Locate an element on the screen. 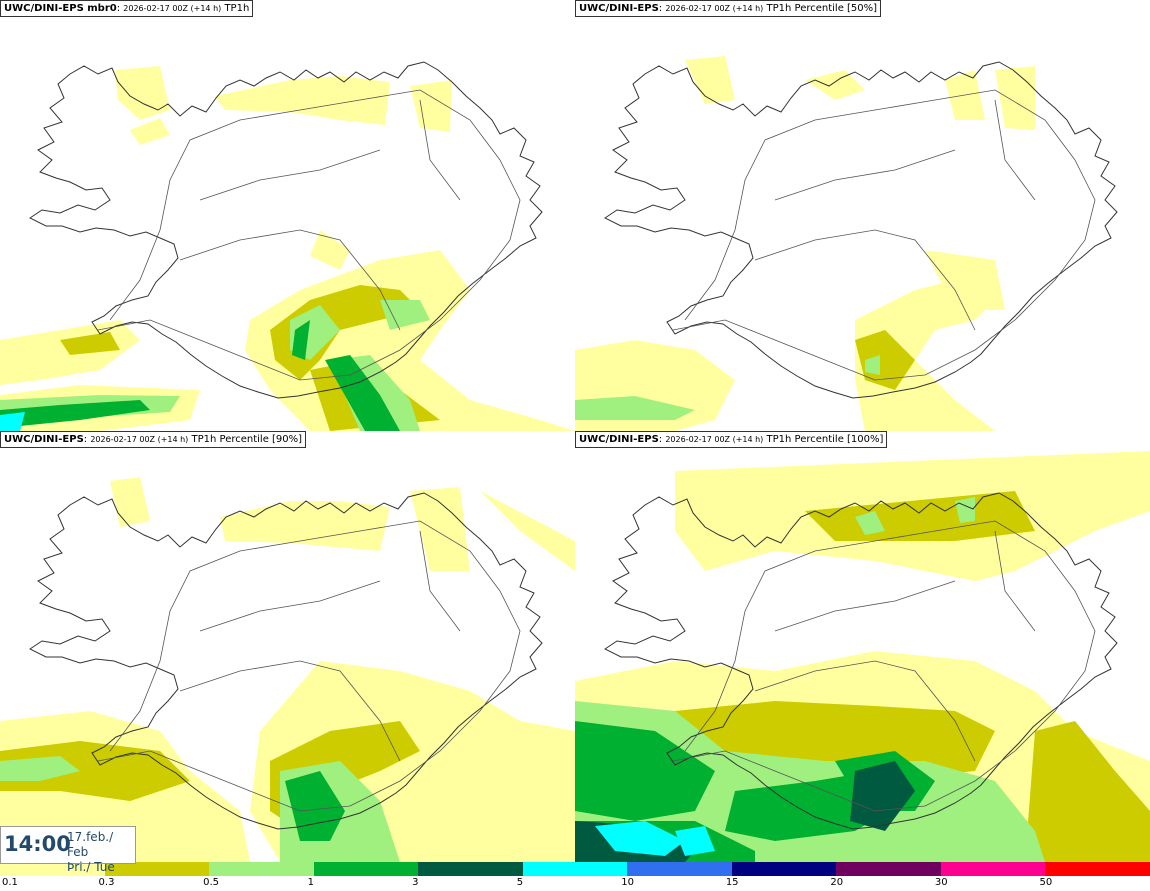 The image size is (1150, 891). colorbar-label: 0.5 is located at coordinates (211, 882).